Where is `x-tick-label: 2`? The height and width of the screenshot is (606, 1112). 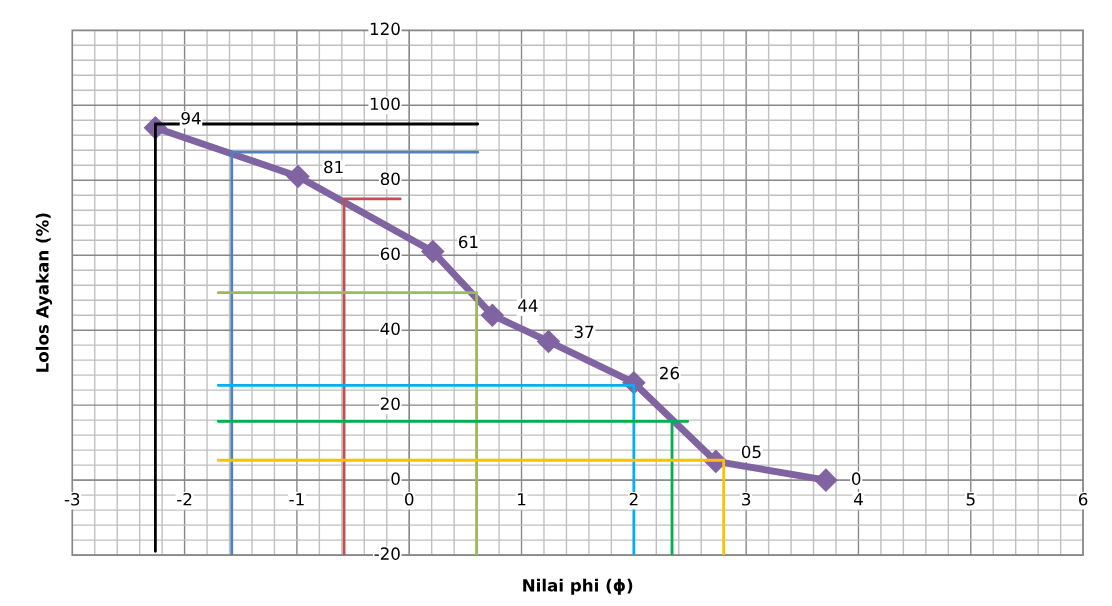
x-tick-label: 2 is located at coordinates (633, 499).